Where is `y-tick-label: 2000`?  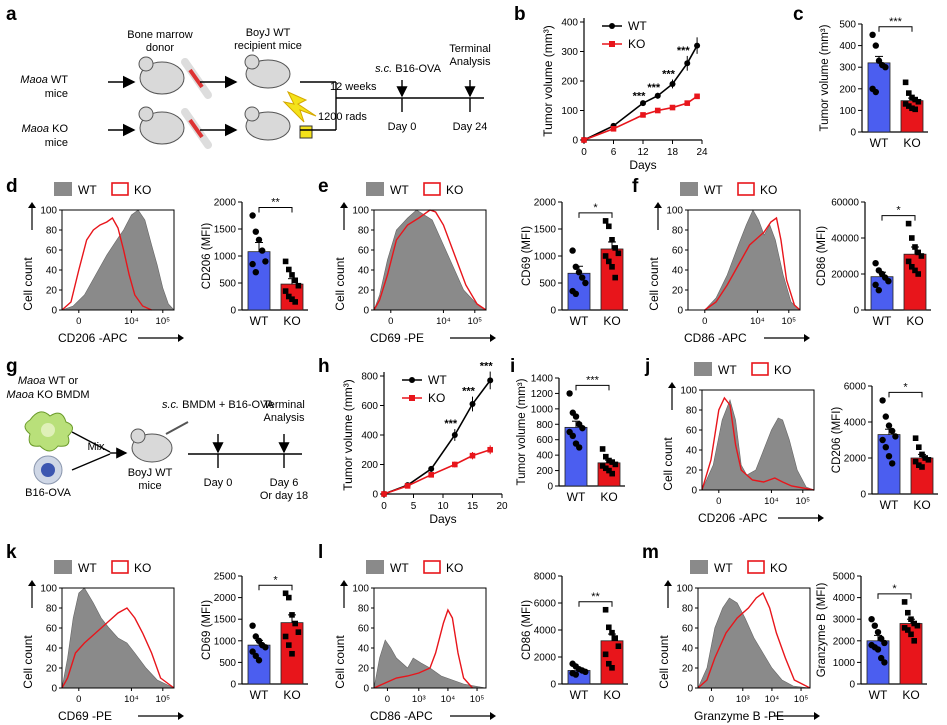
y-tick-label: 2000 is located at coordinates (545, 658).